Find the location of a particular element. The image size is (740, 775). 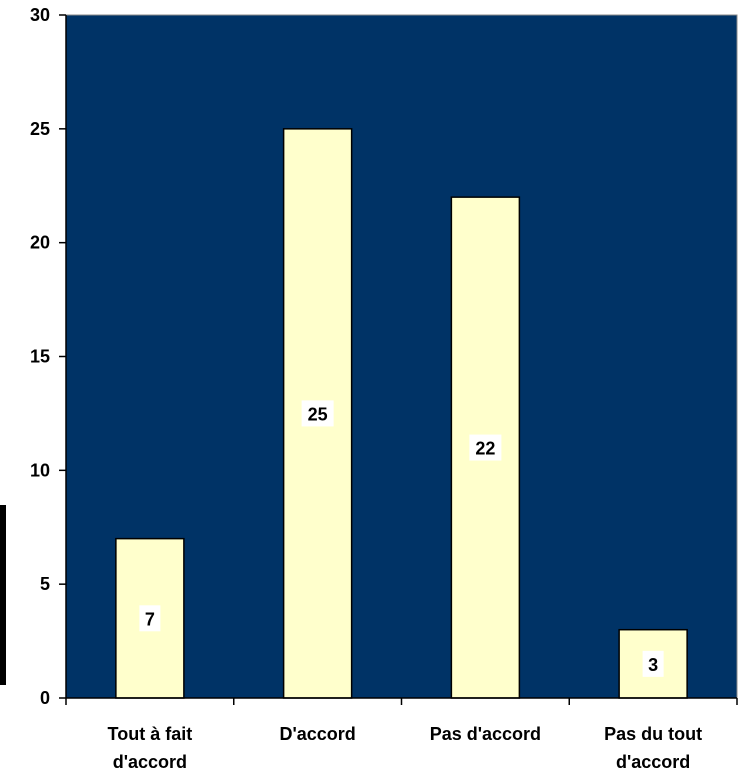

x-category-label: D'accord is located at coordinates (317, 734).